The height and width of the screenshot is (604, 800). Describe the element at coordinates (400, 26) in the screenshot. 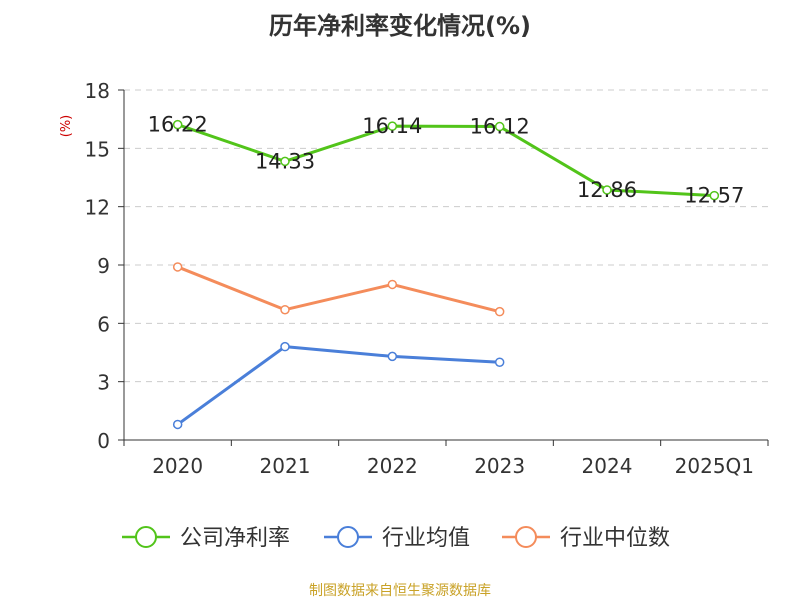

I see `chart-title: 历年净利率变化情况(%)` at that location.